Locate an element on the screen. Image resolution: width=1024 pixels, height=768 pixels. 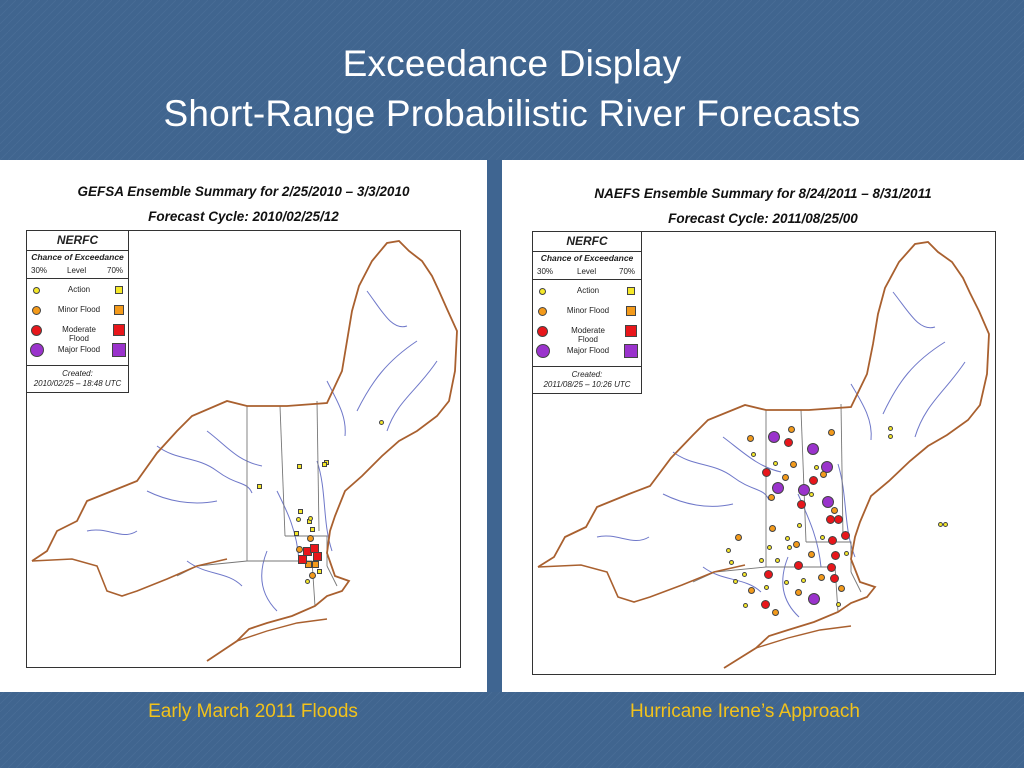
left-legend-row-minor: Minor Flood is located at coordinates (77, 311).